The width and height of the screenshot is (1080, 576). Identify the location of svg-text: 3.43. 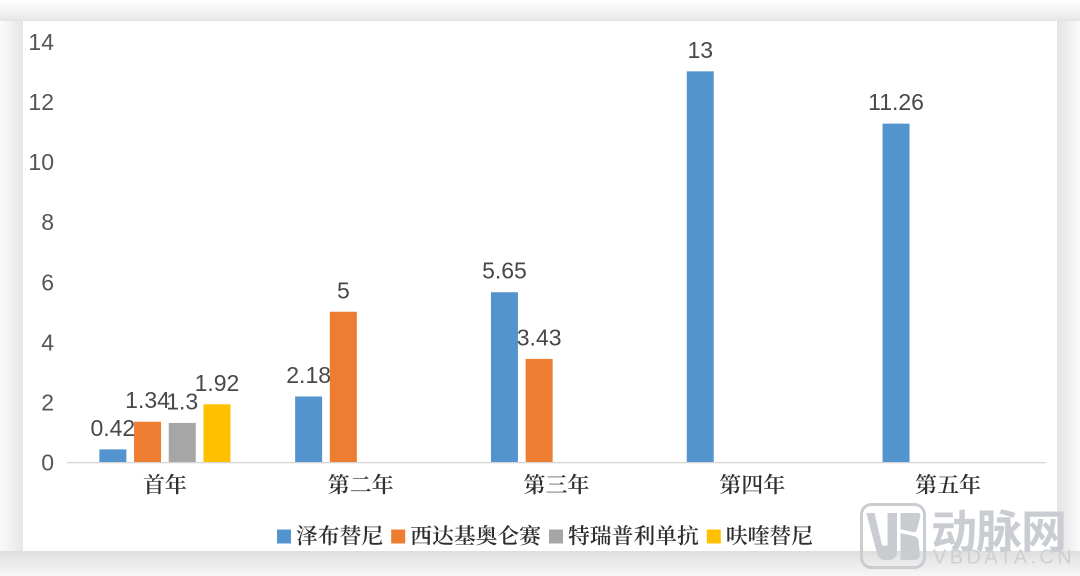
(539, 337).